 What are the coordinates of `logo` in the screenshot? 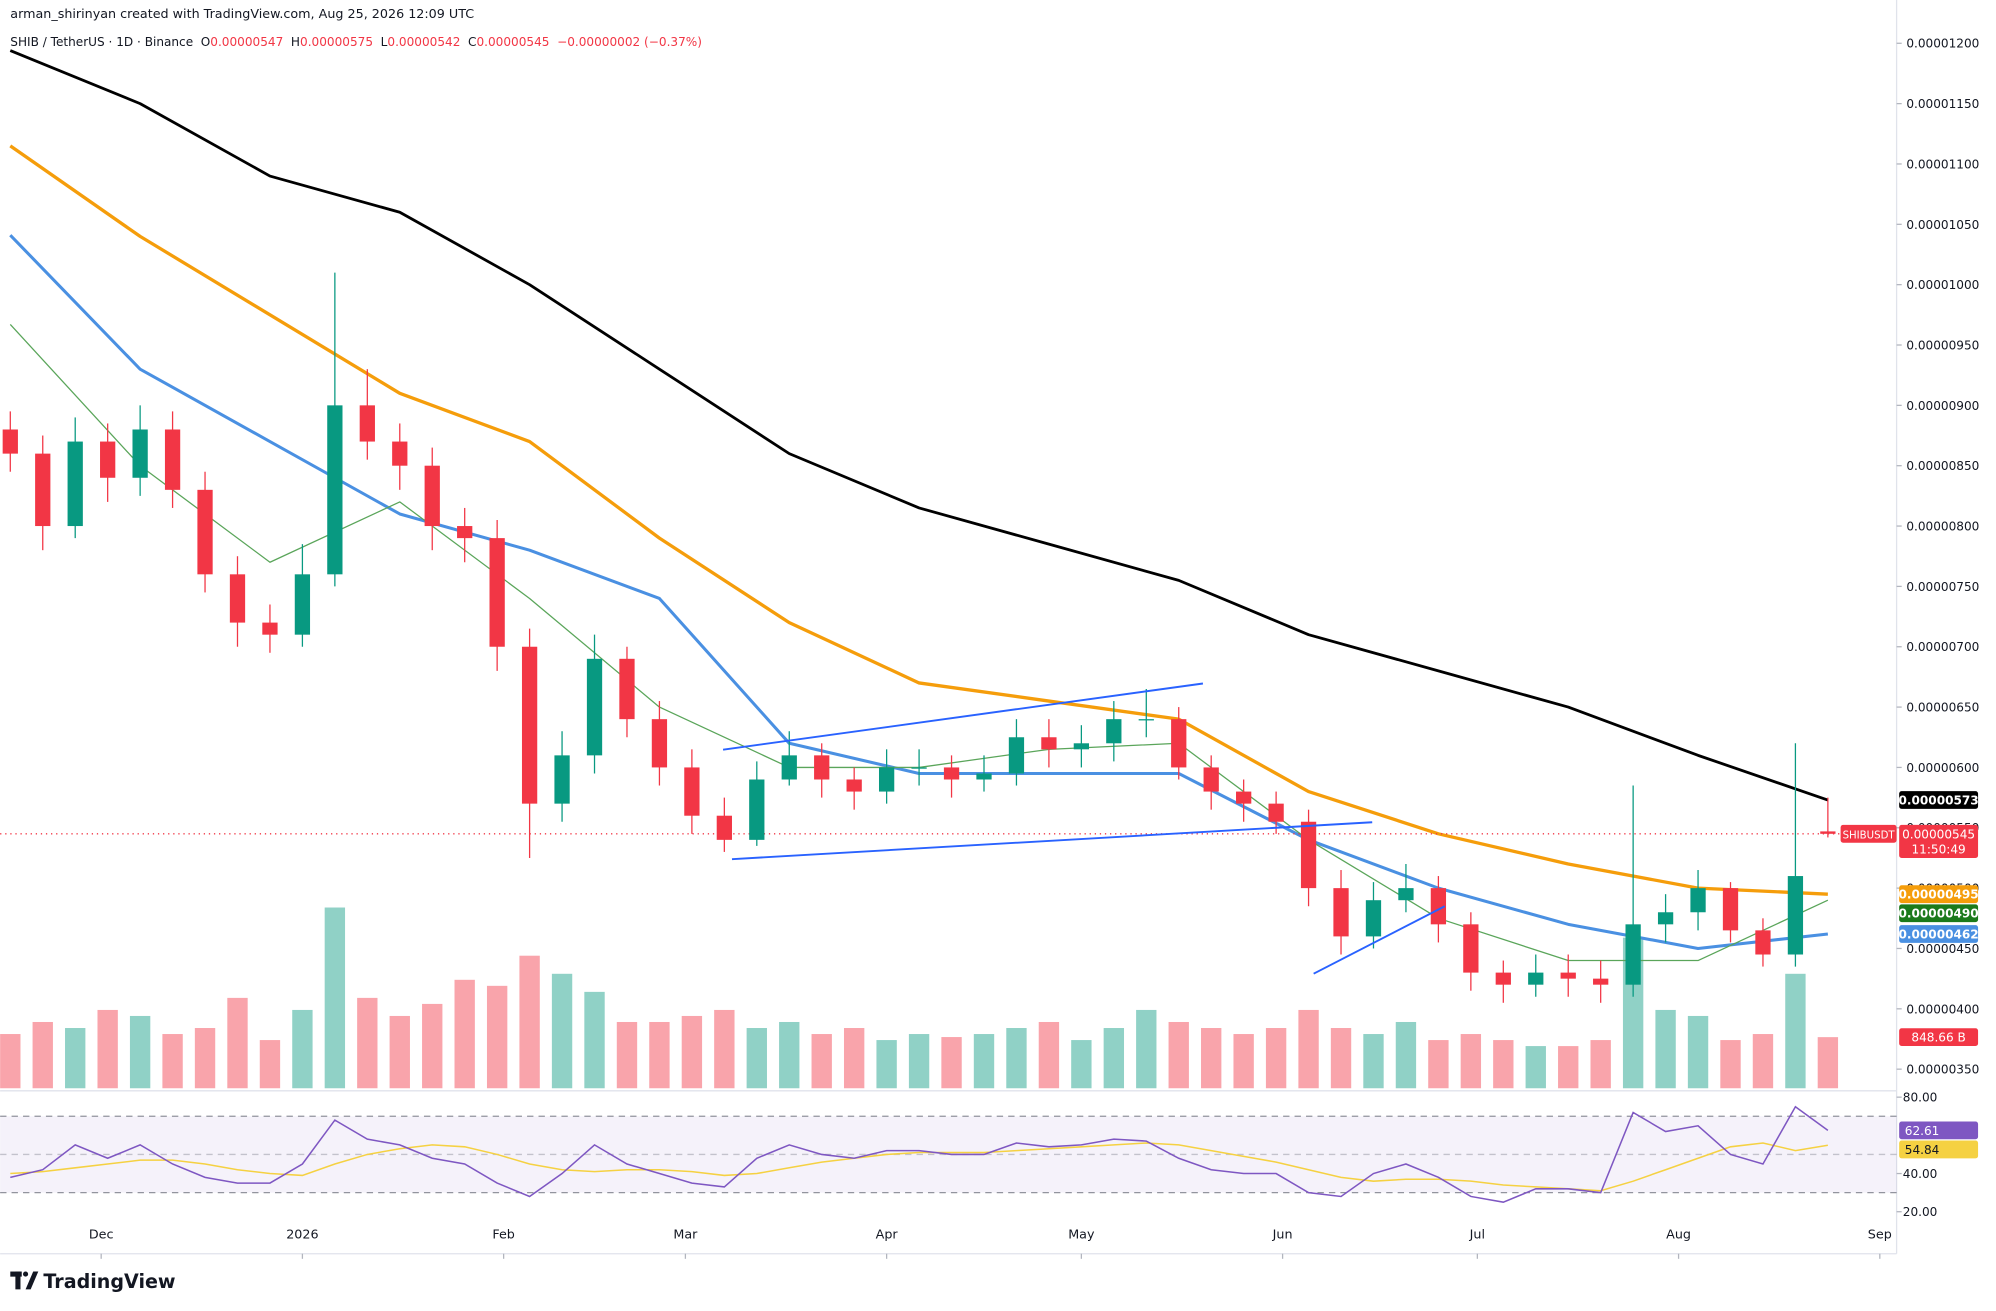 It's located at (24, 1280).